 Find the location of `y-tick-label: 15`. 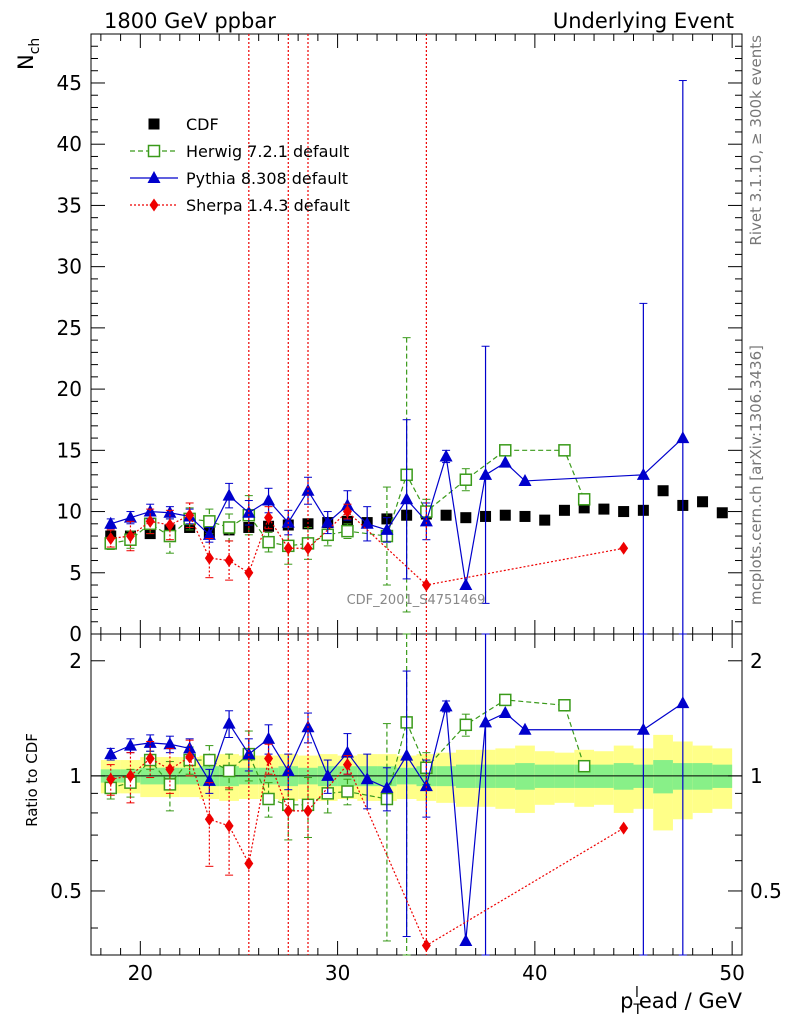

y-tick-label: 15 is located at coordinates (69, 450).